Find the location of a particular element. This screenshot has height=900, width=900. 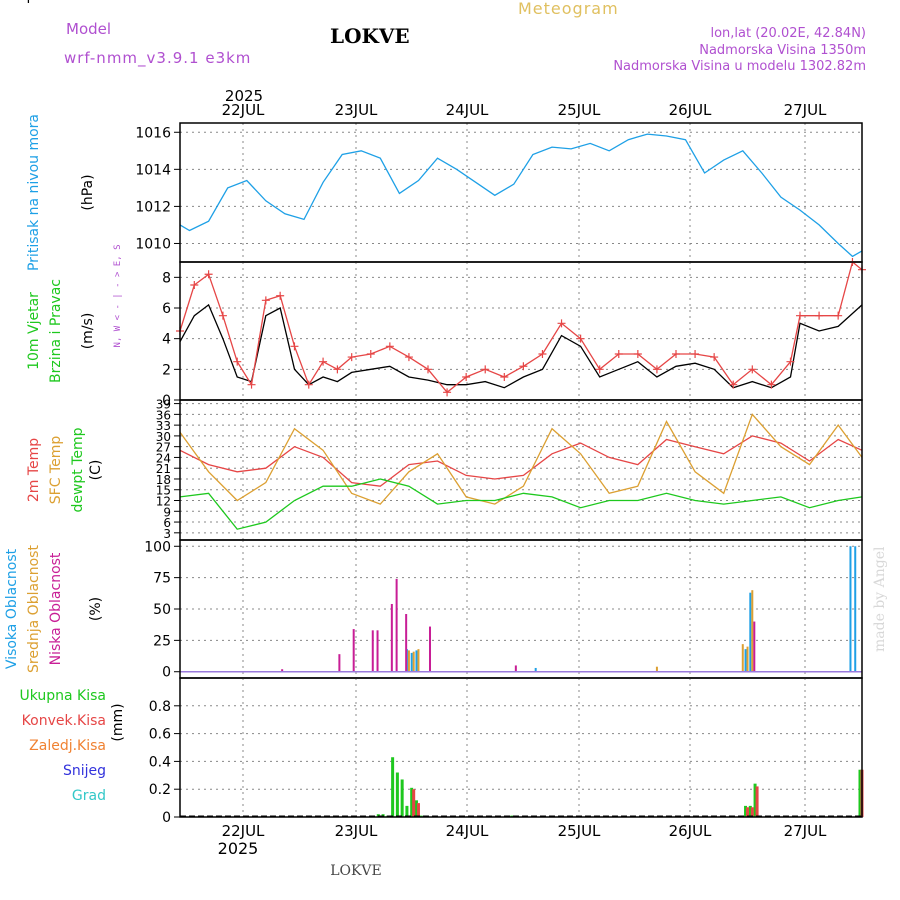

bottom-day-label: 23JUL is located at coordinates (356, 831).